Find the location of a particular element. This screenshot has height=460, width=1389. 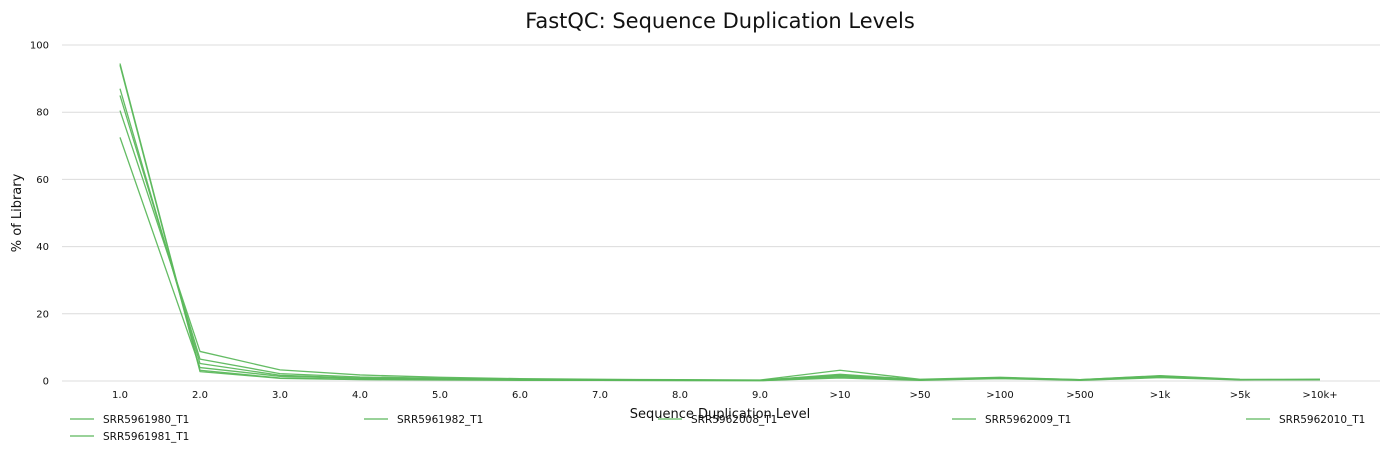

x-tick-label: 8.0 is located at coordinates (680, 395).